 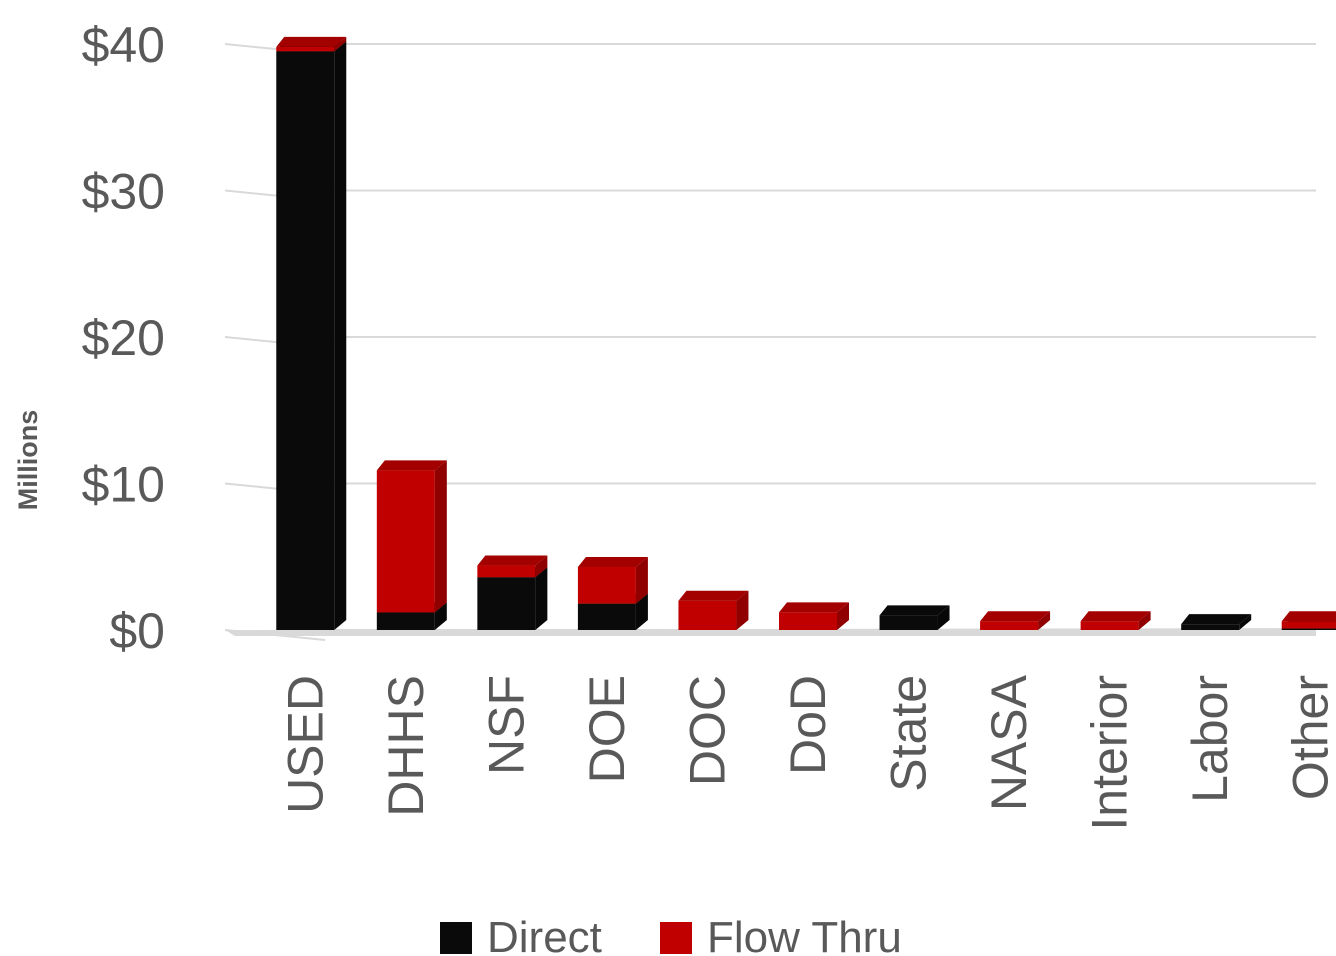 I want to click on x-tick-label: Other, so click(x=1309, y=737).